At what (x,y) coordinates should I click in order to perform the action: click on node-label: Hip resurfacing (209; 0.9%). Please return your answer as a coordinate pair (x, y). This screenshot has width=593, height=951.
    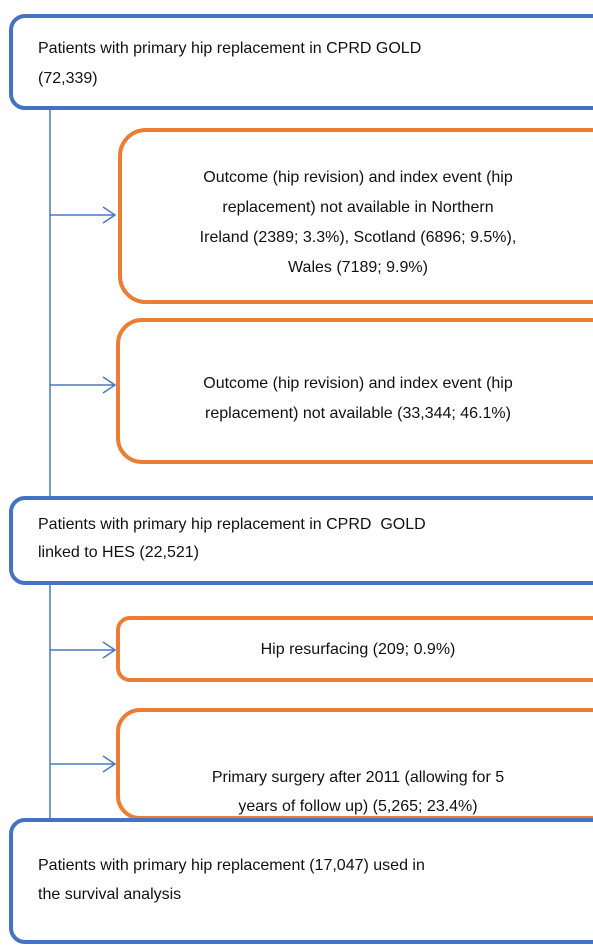
    Looking at the image, I should click on (358, 649).